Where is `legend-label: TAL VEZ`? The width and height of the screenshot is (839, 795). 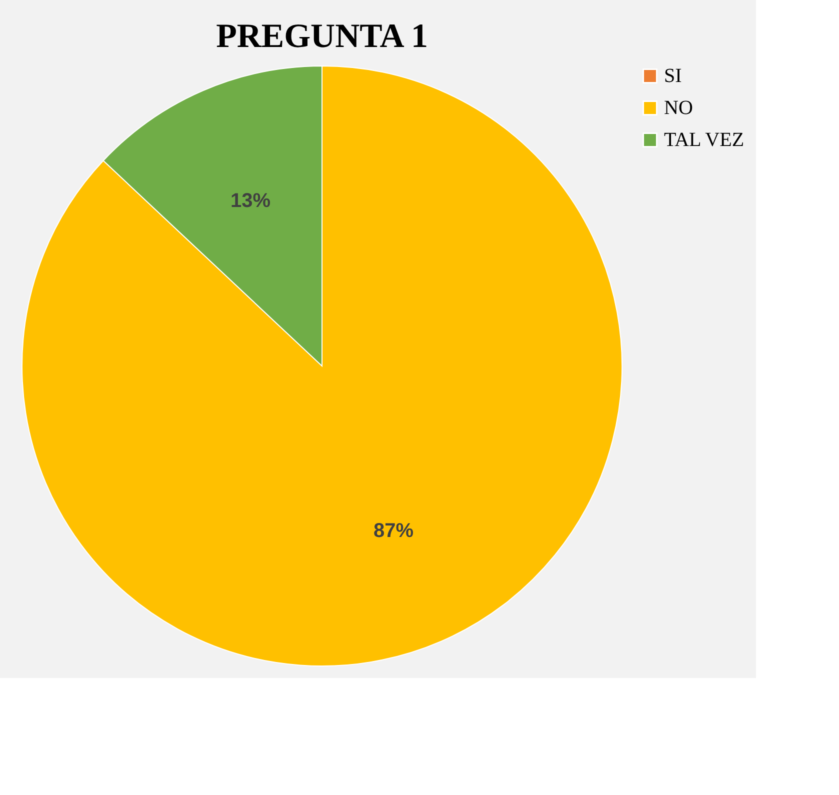
legend-label: TAL VEZ is located at coordinates (704, 140).